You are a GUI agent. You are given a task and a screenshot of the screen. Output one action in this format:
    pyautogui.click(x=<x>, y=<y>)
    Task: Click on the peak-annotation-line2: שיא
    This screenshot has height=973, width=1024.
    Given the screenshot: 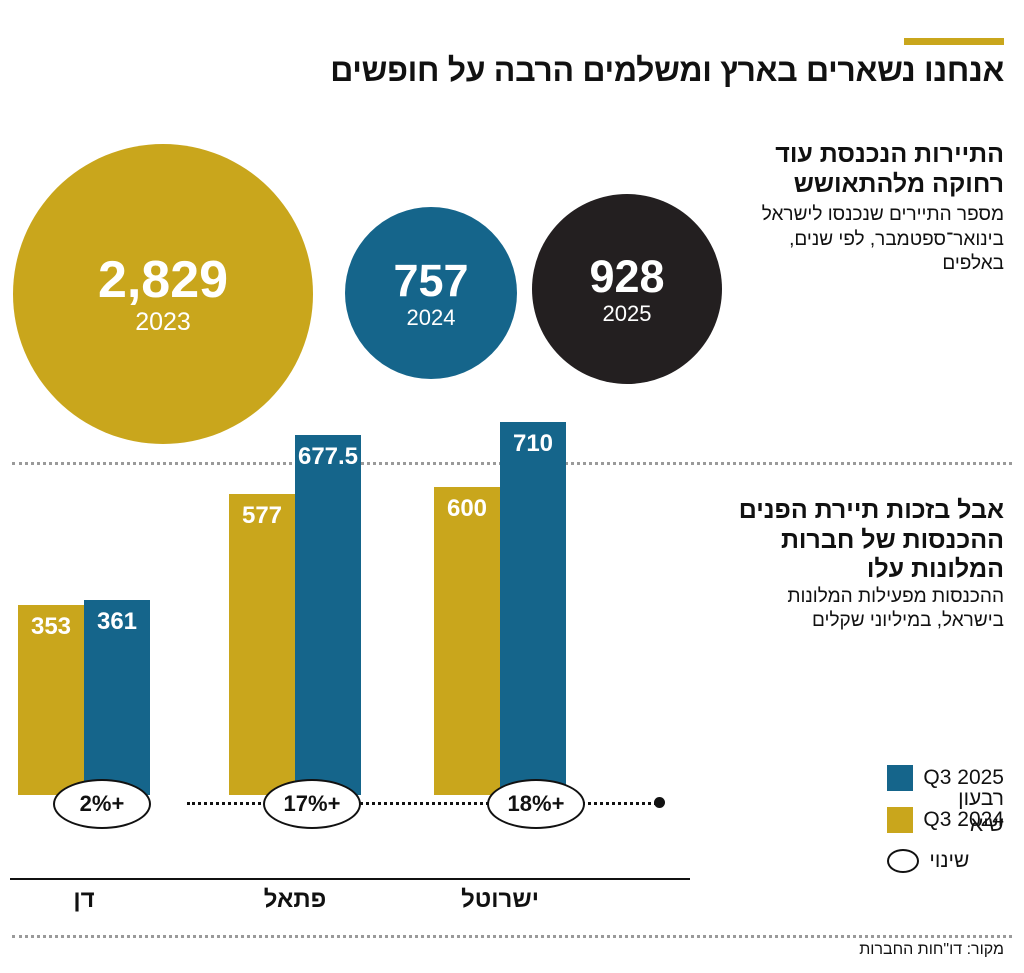 What is the action you would take?
    pyautogui.click(x=987, y=824)
    